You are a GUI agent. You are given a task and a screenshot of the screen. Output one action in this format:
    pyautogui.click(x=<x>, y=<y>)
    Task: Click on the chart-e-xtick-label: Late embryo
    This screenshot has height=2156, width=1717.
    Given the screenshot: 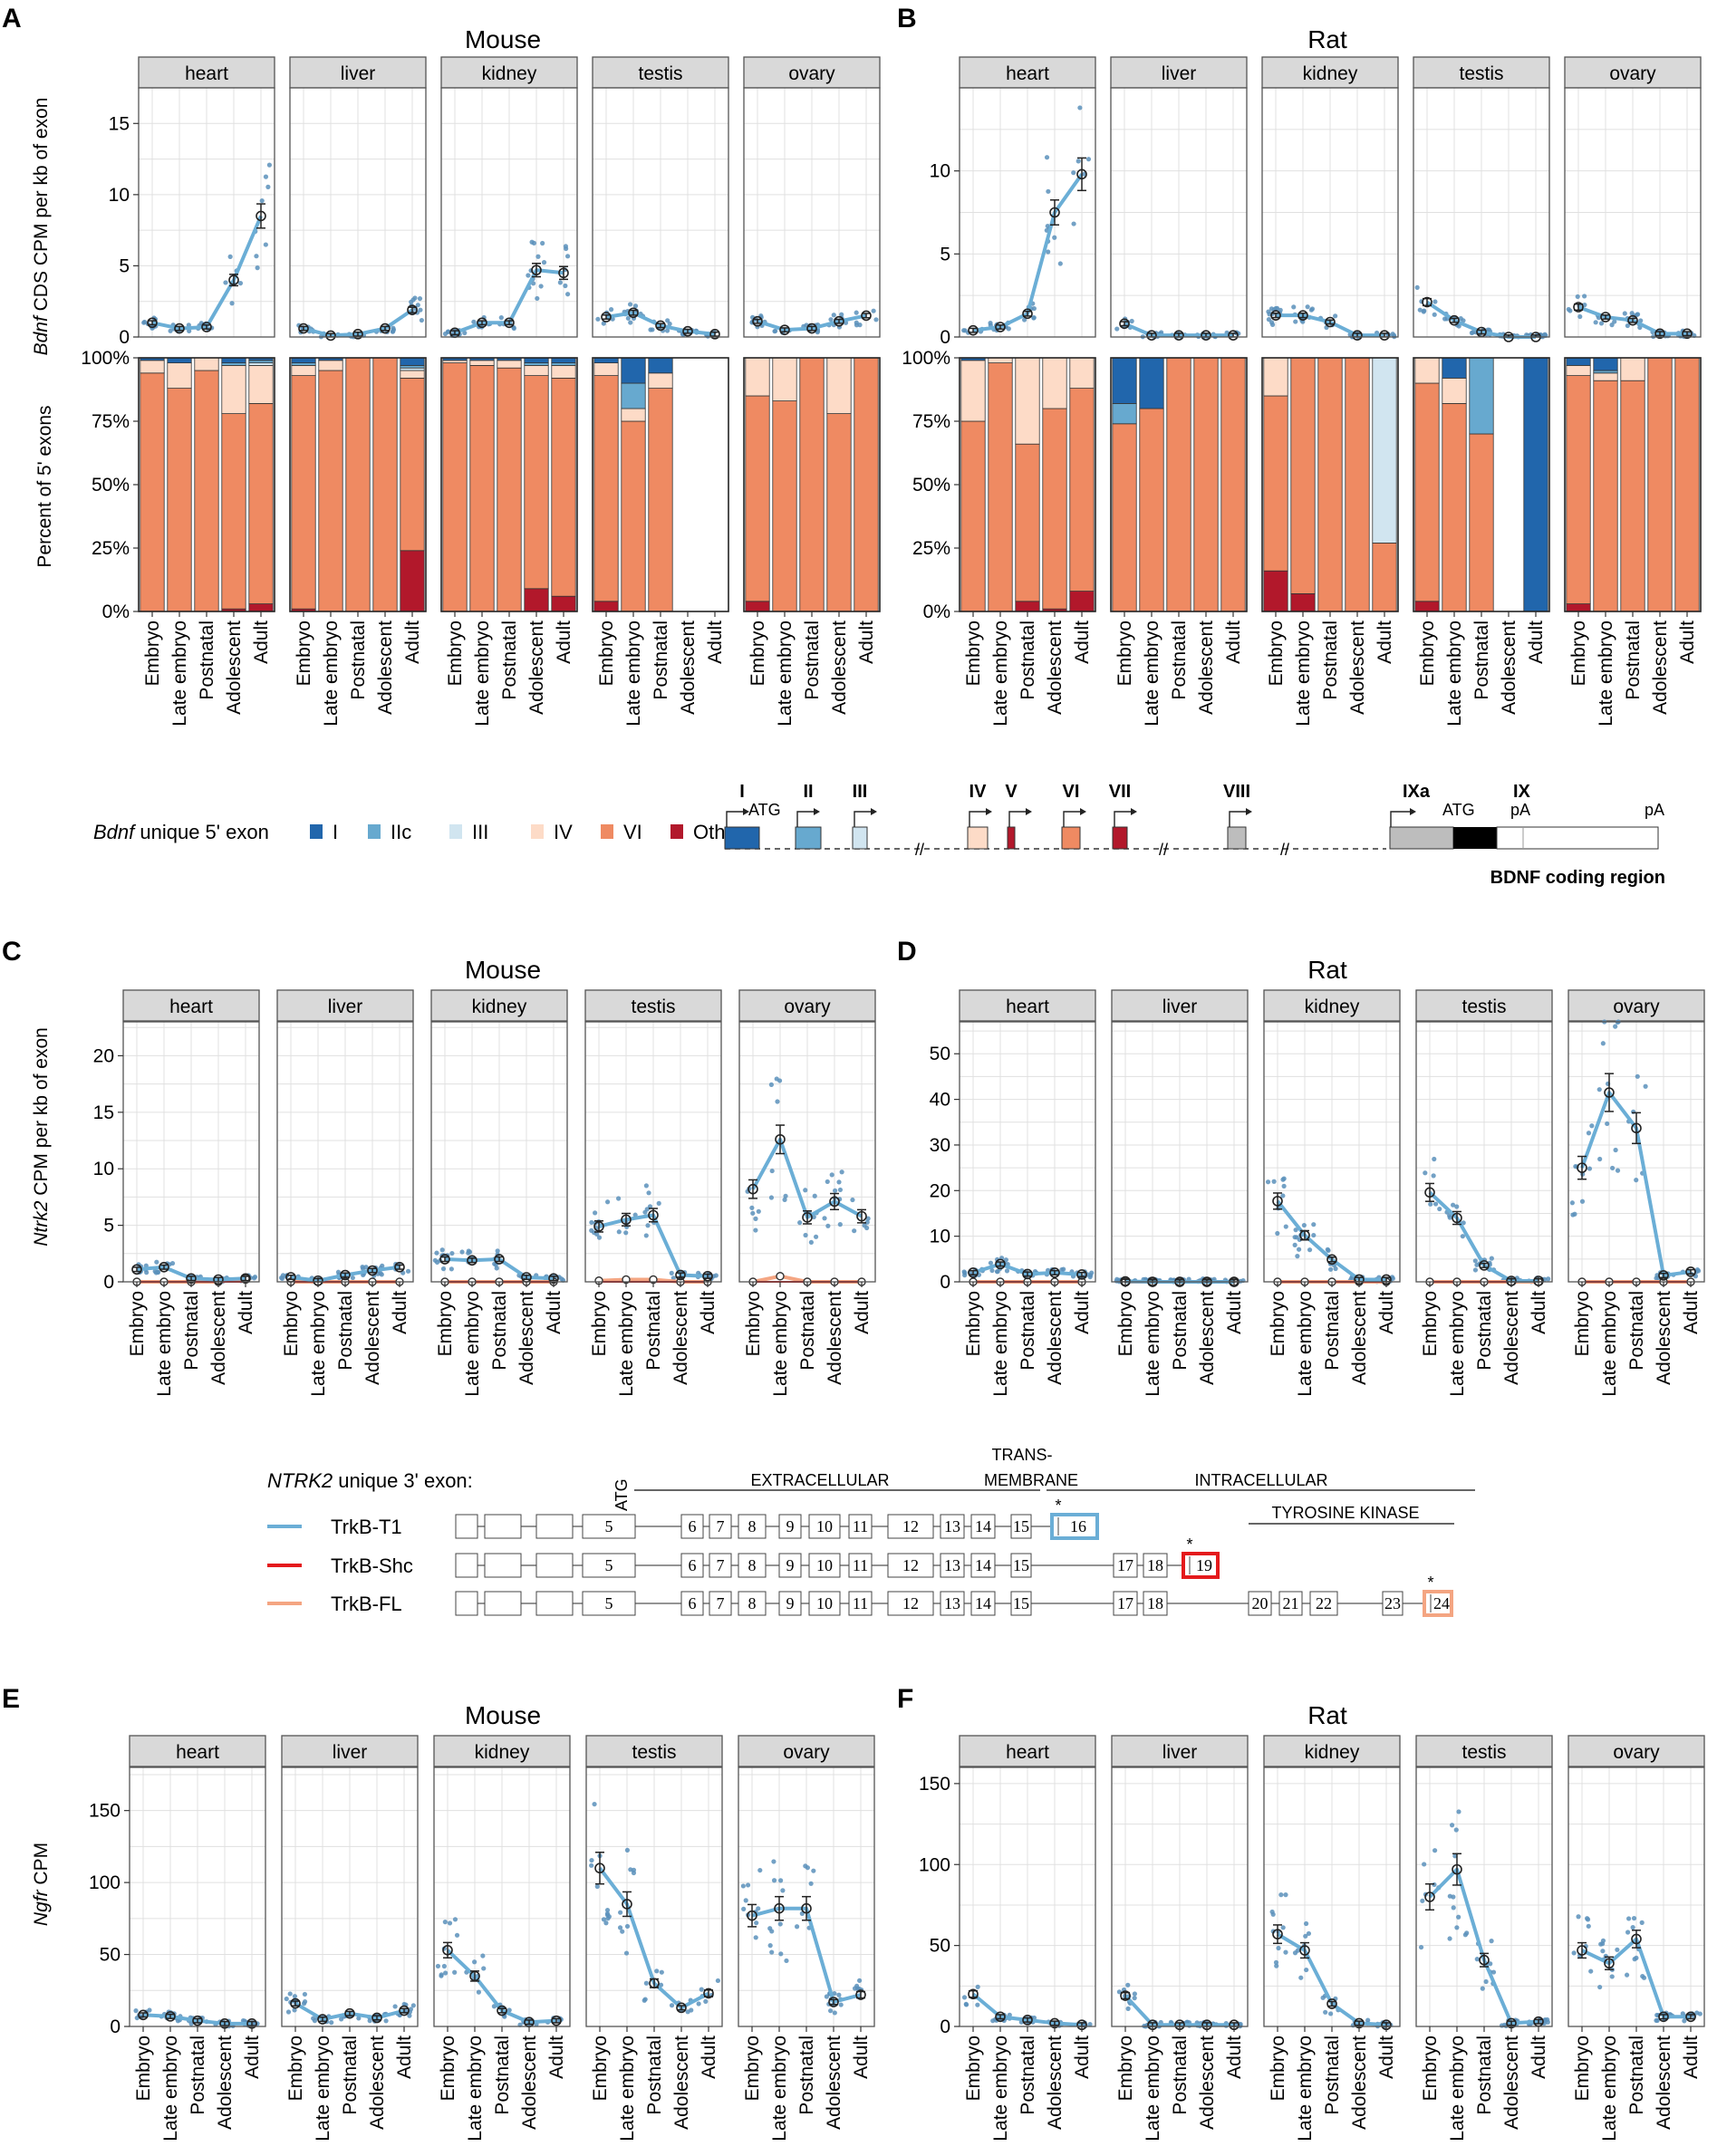 What is the action you would take?
    pyautogui.click(x=779, y=2089)
    